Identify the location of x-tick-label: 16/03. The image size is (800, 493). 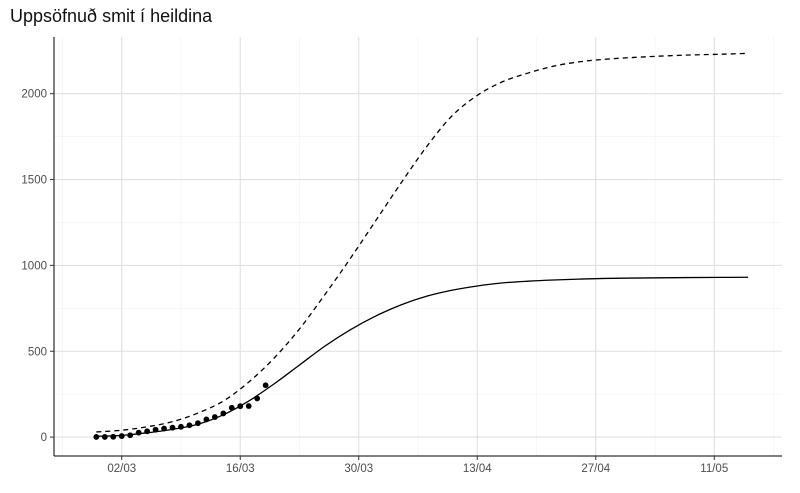
(240, 469).